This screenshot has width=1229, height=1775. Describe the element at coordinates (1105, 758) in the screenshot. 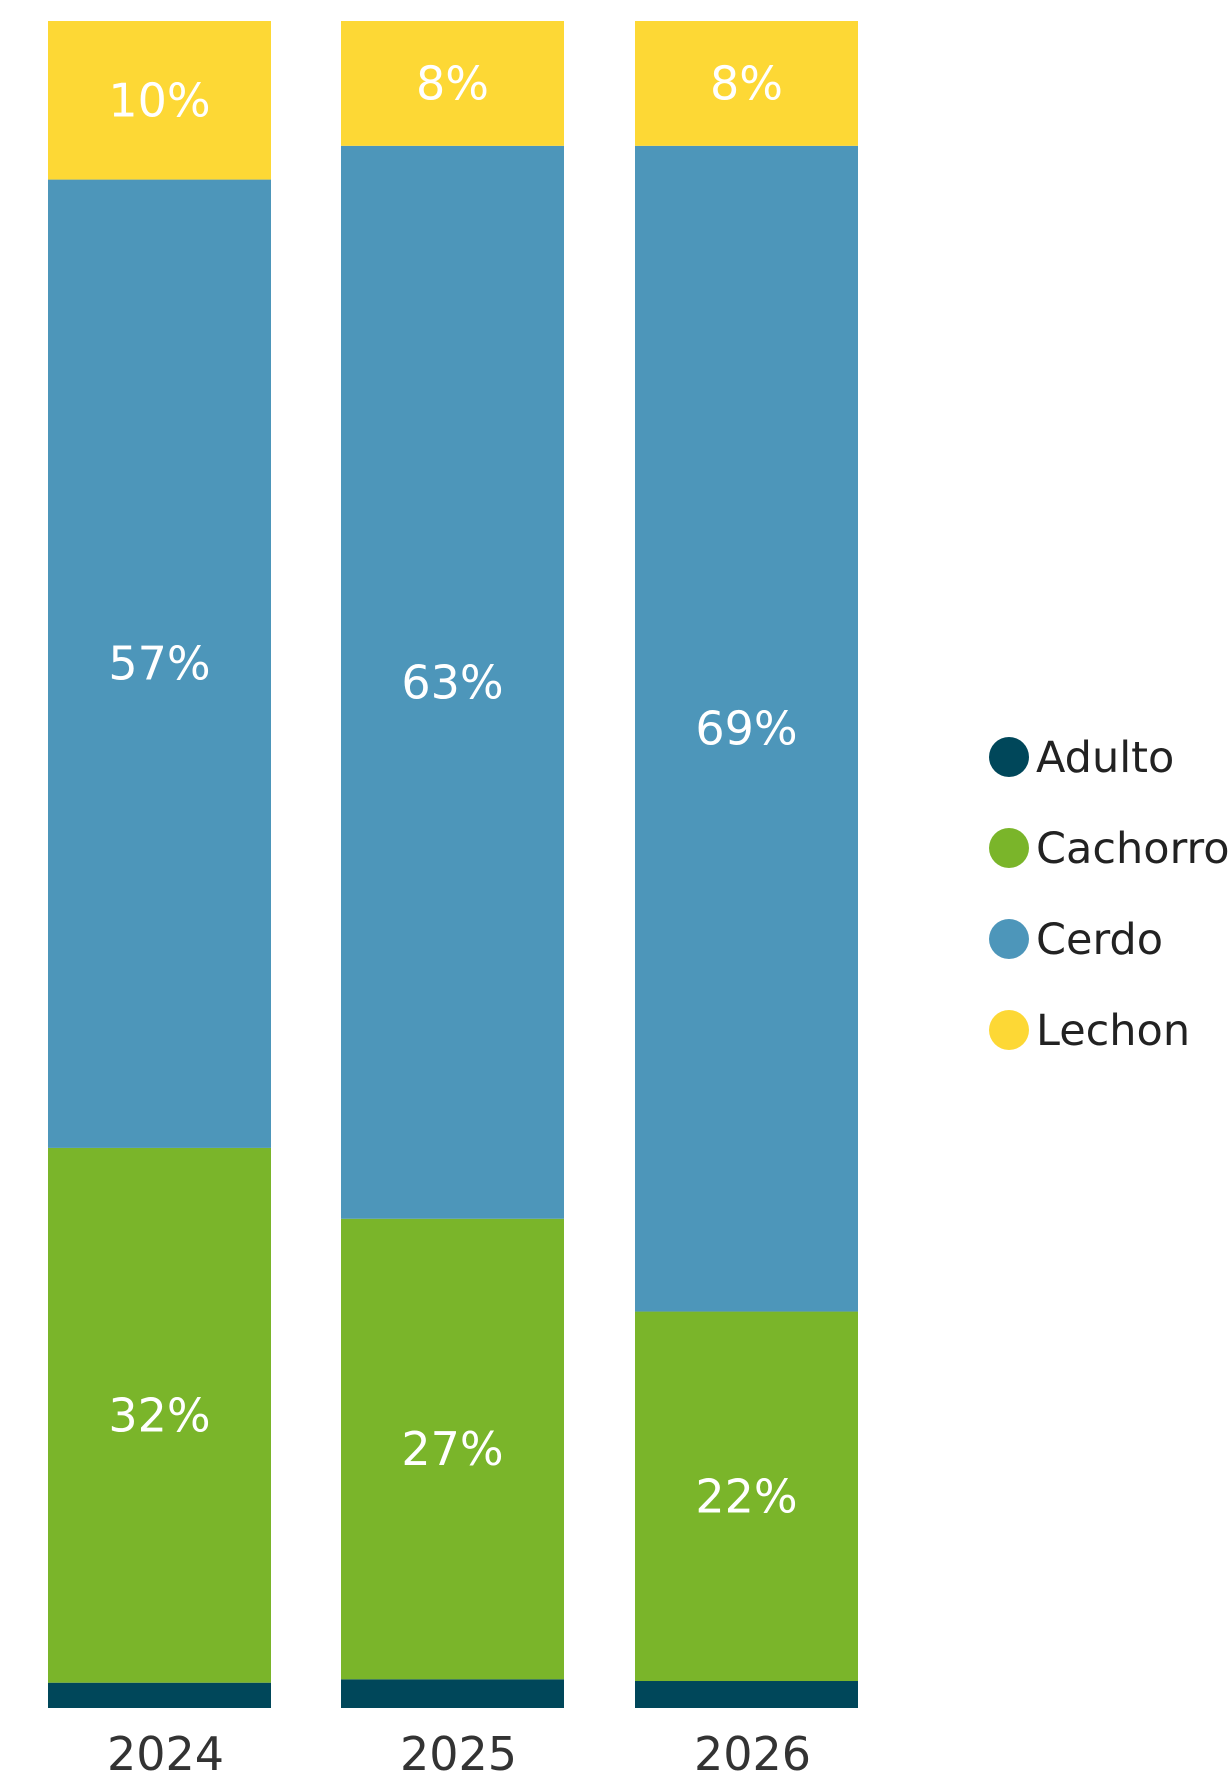

I see `legend-label-adulto: Adulto` at that location.